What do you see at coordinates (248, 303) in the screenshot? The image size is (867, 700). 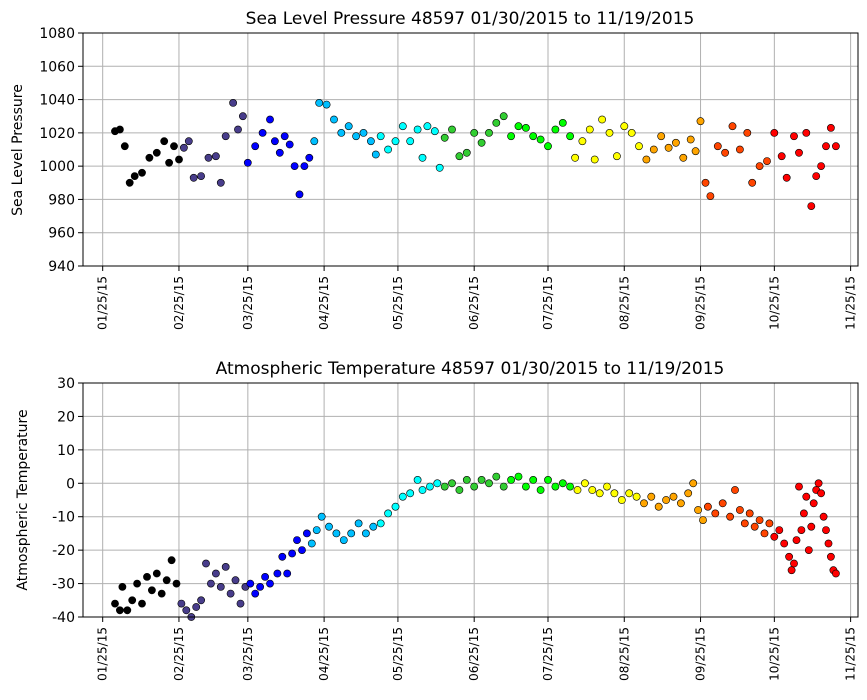 I see `x-tick-label: 03/25/15` at bounding box center [248, 303].